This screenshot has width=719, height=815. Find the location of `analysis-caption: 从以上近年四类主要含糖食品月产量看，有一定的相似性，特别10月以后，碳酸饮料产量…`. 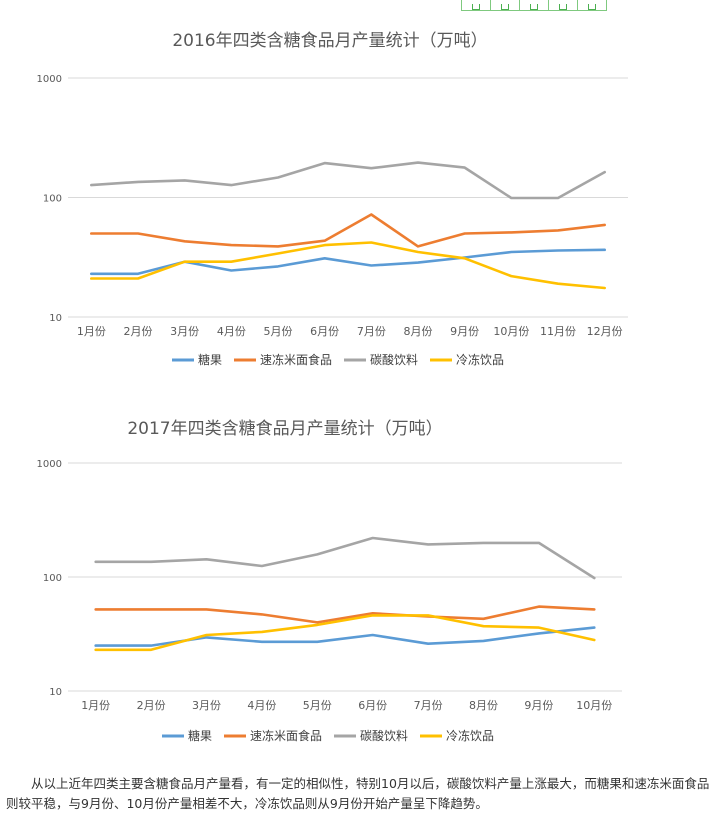

analysis-caption: 从以上近年四类主要含糖食品月产量看，有一定的相似性，特别10月以后，碳酸饮料产量… is located at coordinates (358, 793).